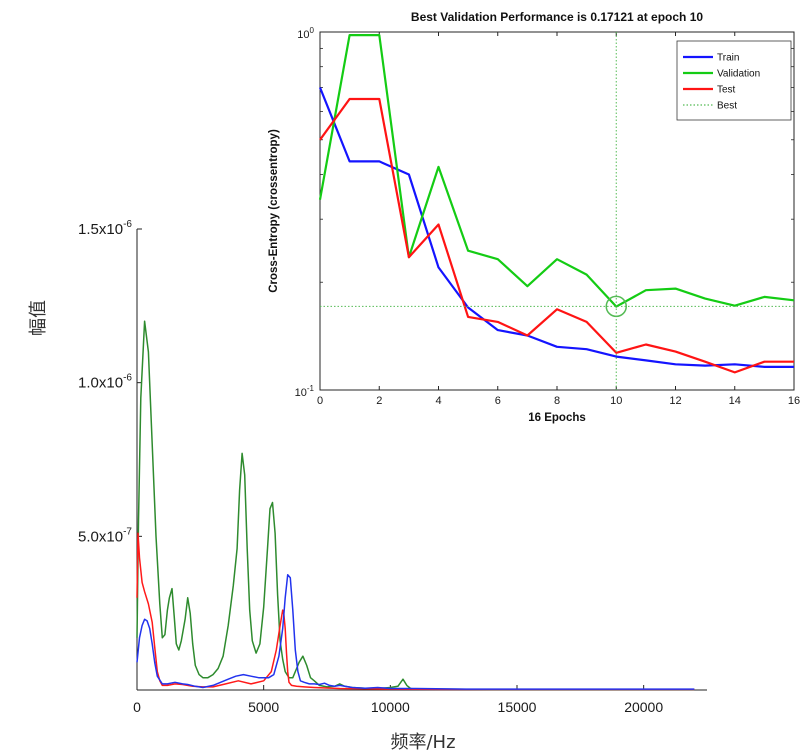 The width and height of the screenshot is (803, 756). What do you see at coordinates (263, 707) in the screenshot?
I see `spectrum-x-tick-label: 5000` at bounding box center [263, 707].